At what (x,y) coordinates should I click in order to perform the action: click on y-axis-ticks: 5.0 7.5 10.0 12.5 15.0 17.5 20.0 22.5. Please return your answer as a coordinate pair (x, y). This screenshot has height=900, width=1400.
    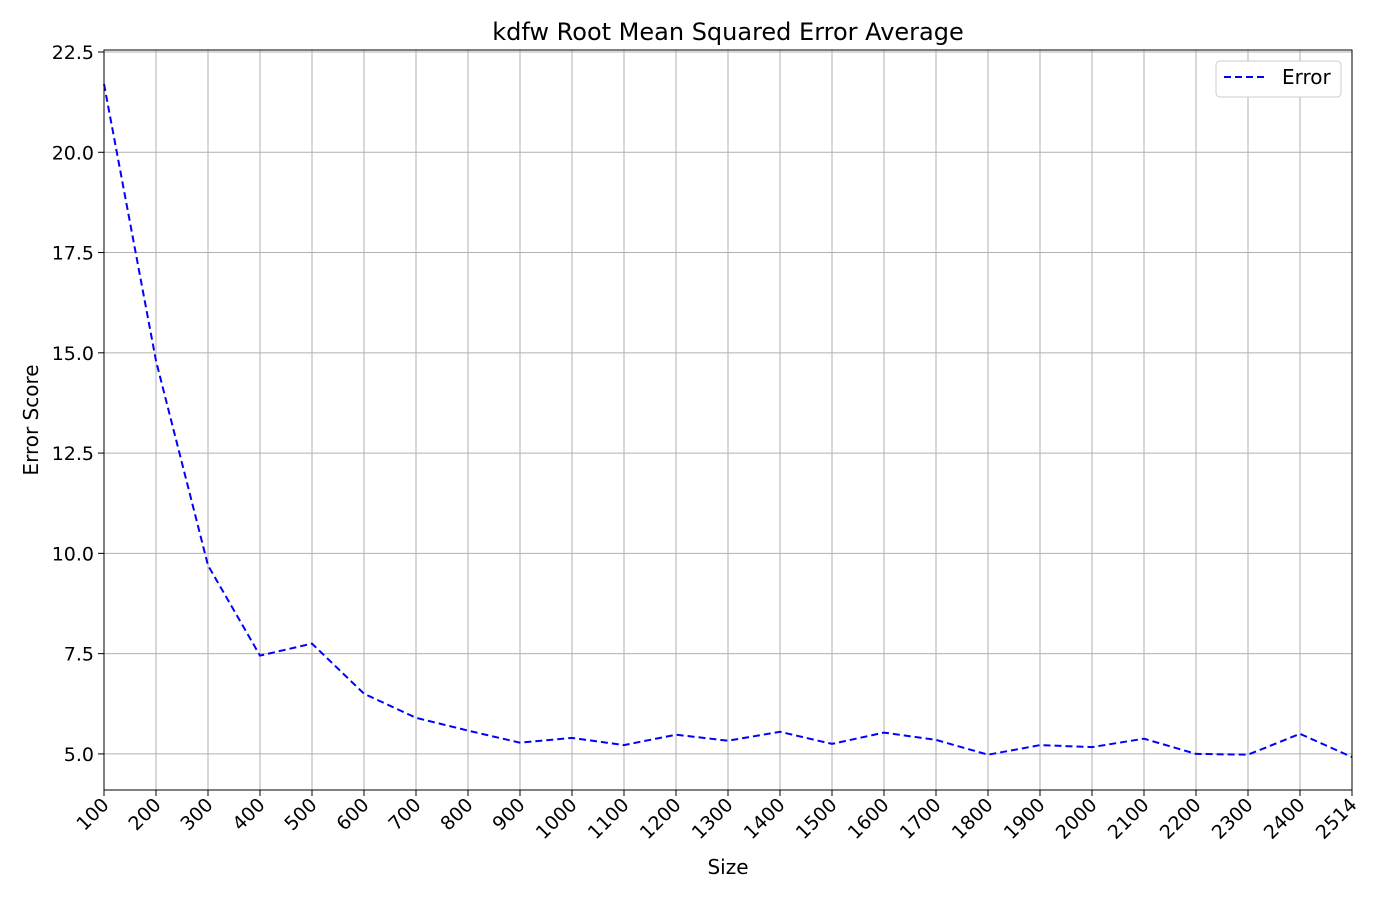
    Looking at the image, I should click on (78, 404).